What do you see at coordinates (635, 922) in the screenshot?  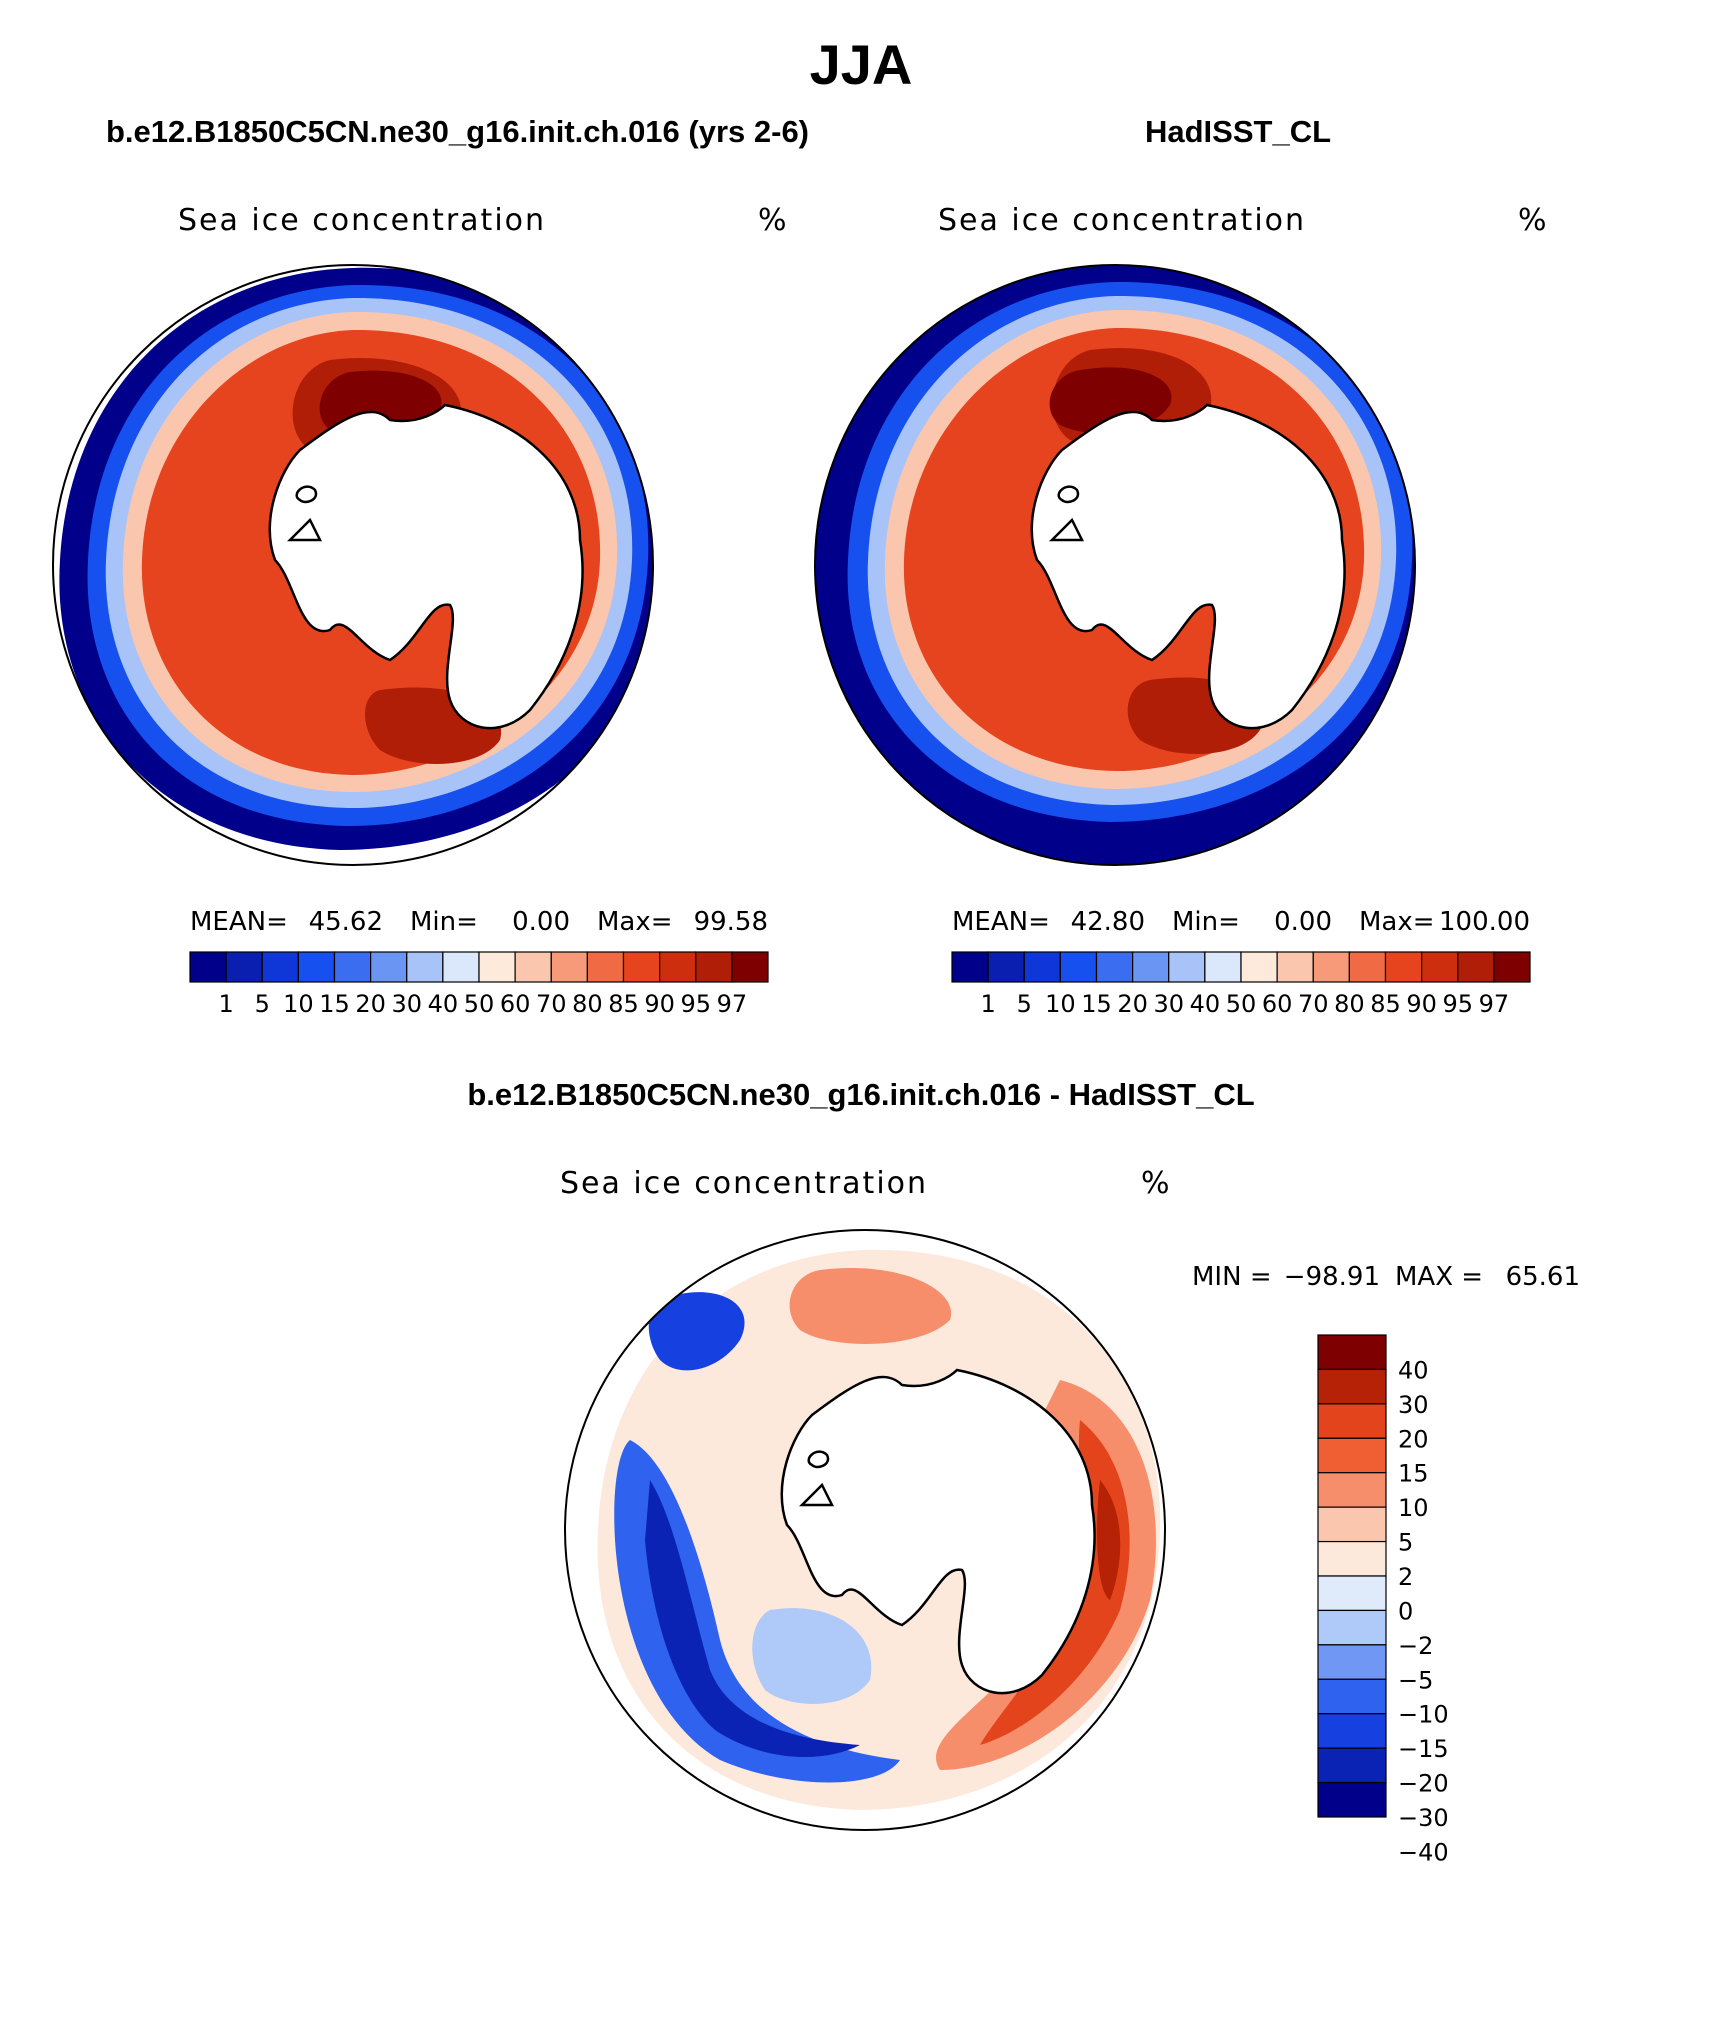 I see `panel-model-max-label: Max=` at bounding box center [635, 922].